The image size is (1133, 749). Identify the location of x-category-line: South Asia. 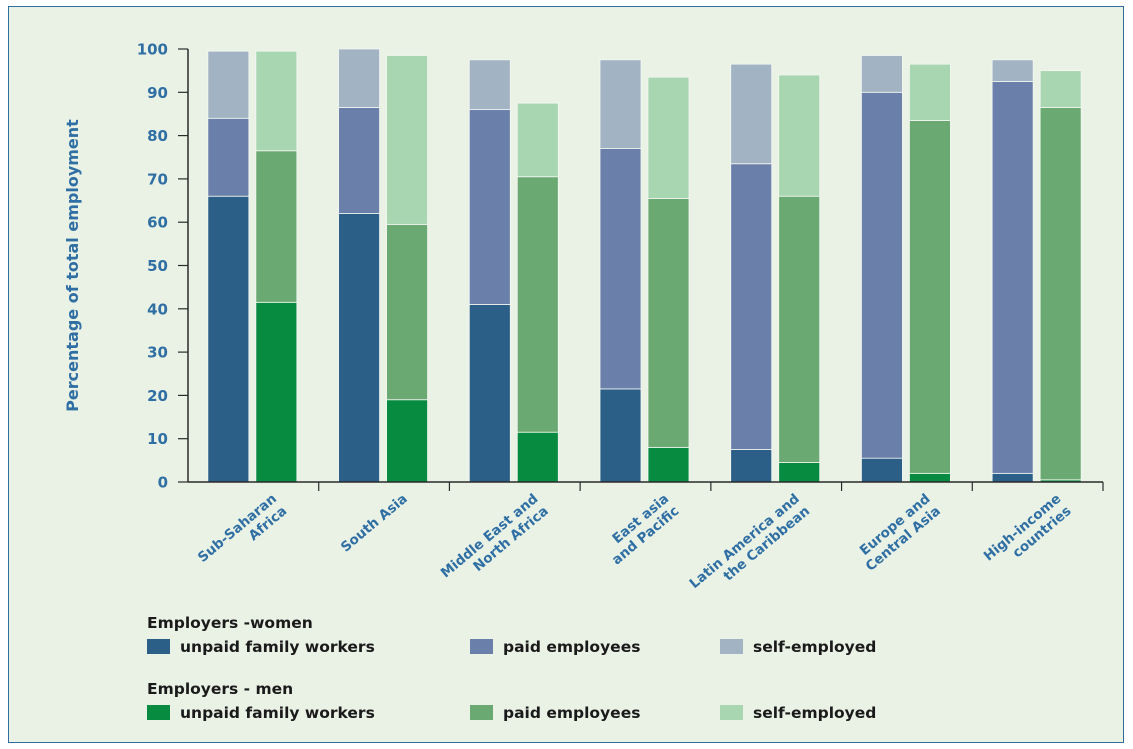
(374, 523).